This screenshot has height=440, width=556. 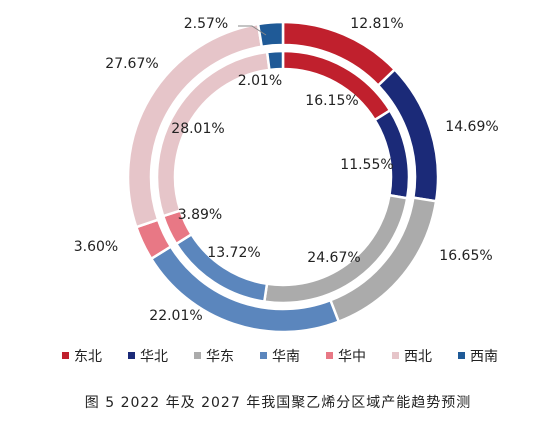 What do you see at coordinates (263, 355) in the screenshot?
I see `legend-swatch-华南` at bounding box center [263, 355].